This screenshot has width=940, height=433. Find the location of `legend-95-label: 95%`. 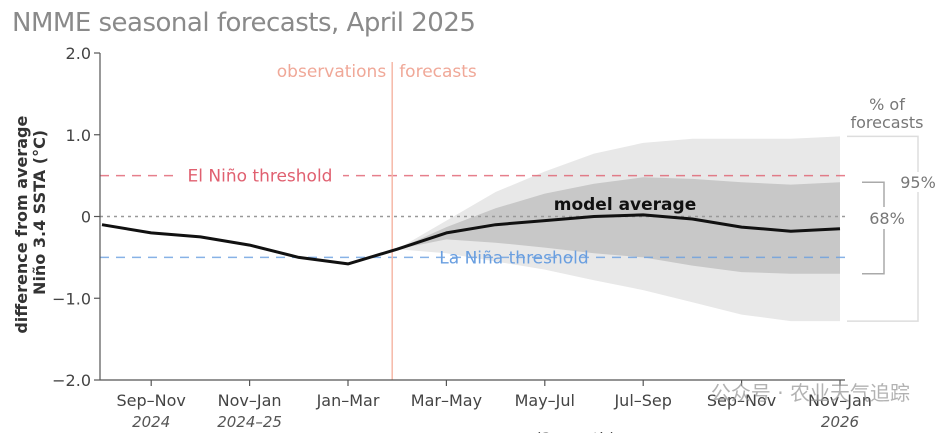

legend-95-label: 95% is located at coordinates (918, 182).